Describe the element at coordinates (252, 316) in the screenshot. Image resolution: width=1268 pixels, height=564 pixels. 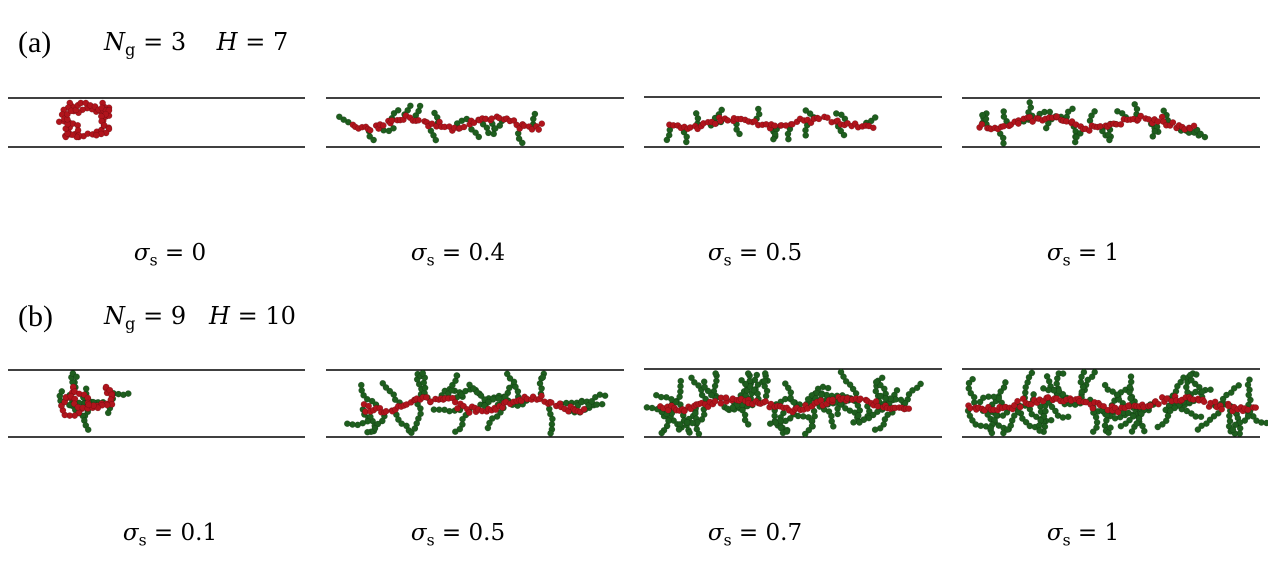
I see `panel-b-h-param: H = 10` at that location.